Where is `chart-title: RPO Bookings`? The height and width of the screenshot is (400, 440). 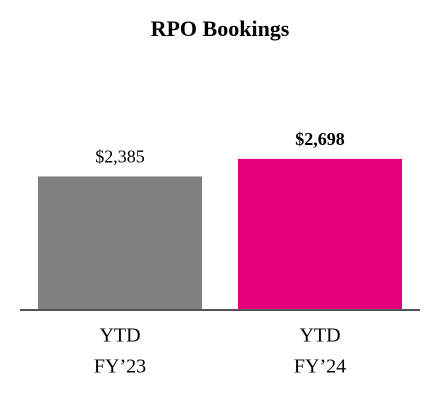
chart-title: RPO Bookings is located at coordinates (220, 28).